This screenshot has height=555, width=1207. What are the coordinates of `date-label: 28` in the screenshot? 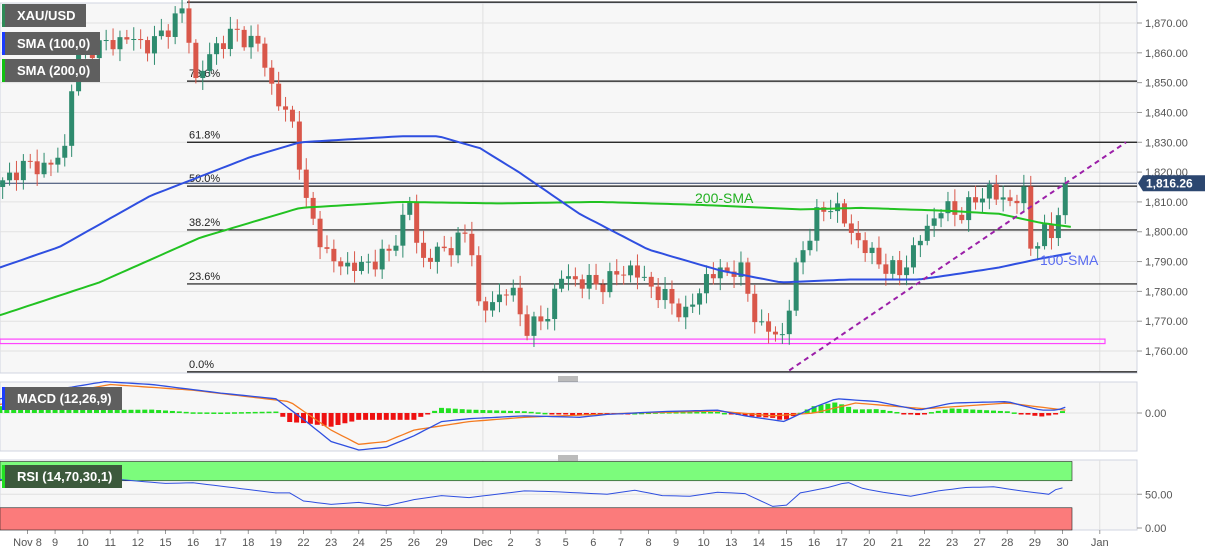 It's located at (1007, 543).